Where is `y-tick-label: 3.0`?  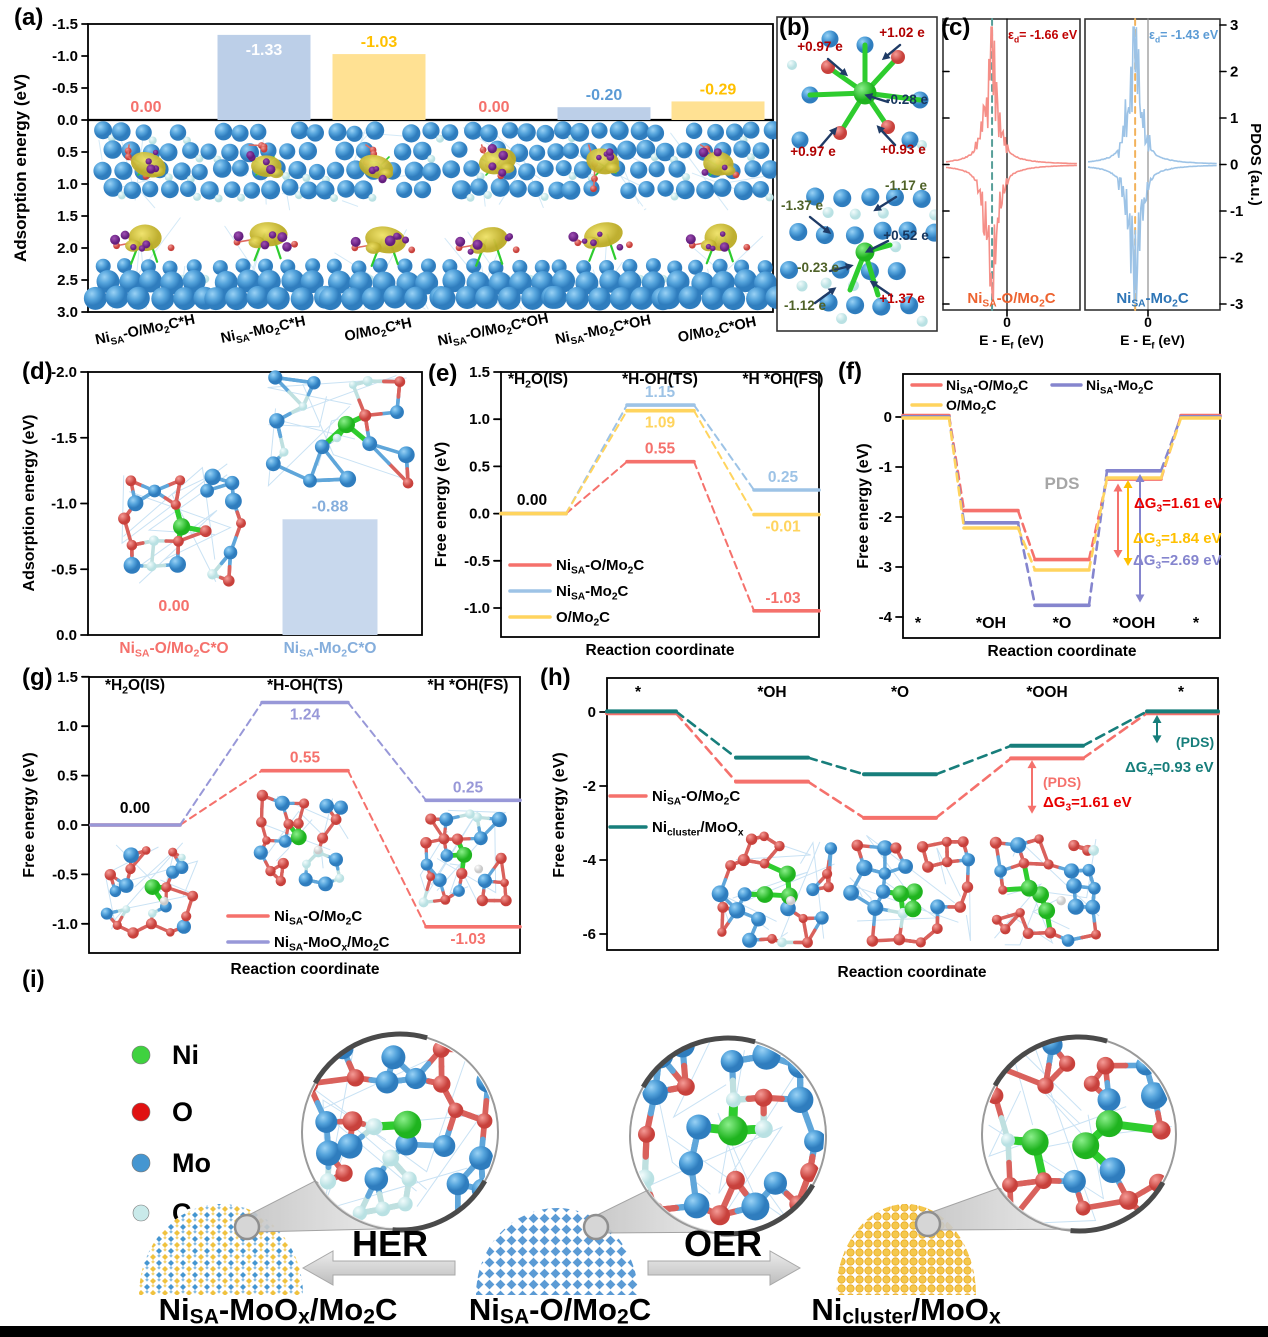 y-tick-label: 3.0 is located at coordinates (67, 312).